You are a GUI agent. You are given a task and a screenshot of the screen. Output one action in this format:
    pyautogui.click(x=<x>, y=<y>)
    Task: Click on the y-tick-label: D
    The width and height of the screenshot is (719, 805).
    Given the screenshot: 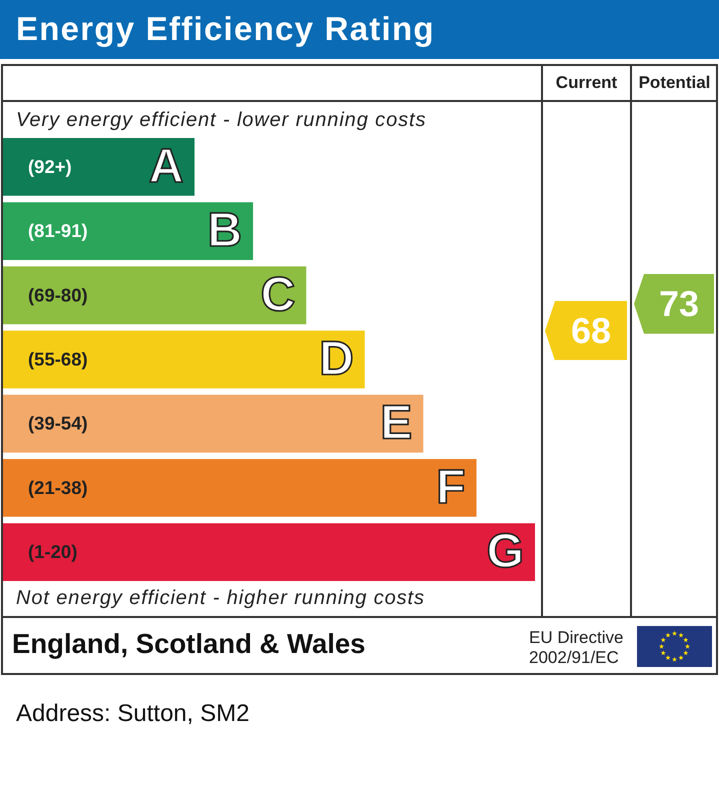 What is the action you would take?
    pyautogui.click(x=336, y=359)
    